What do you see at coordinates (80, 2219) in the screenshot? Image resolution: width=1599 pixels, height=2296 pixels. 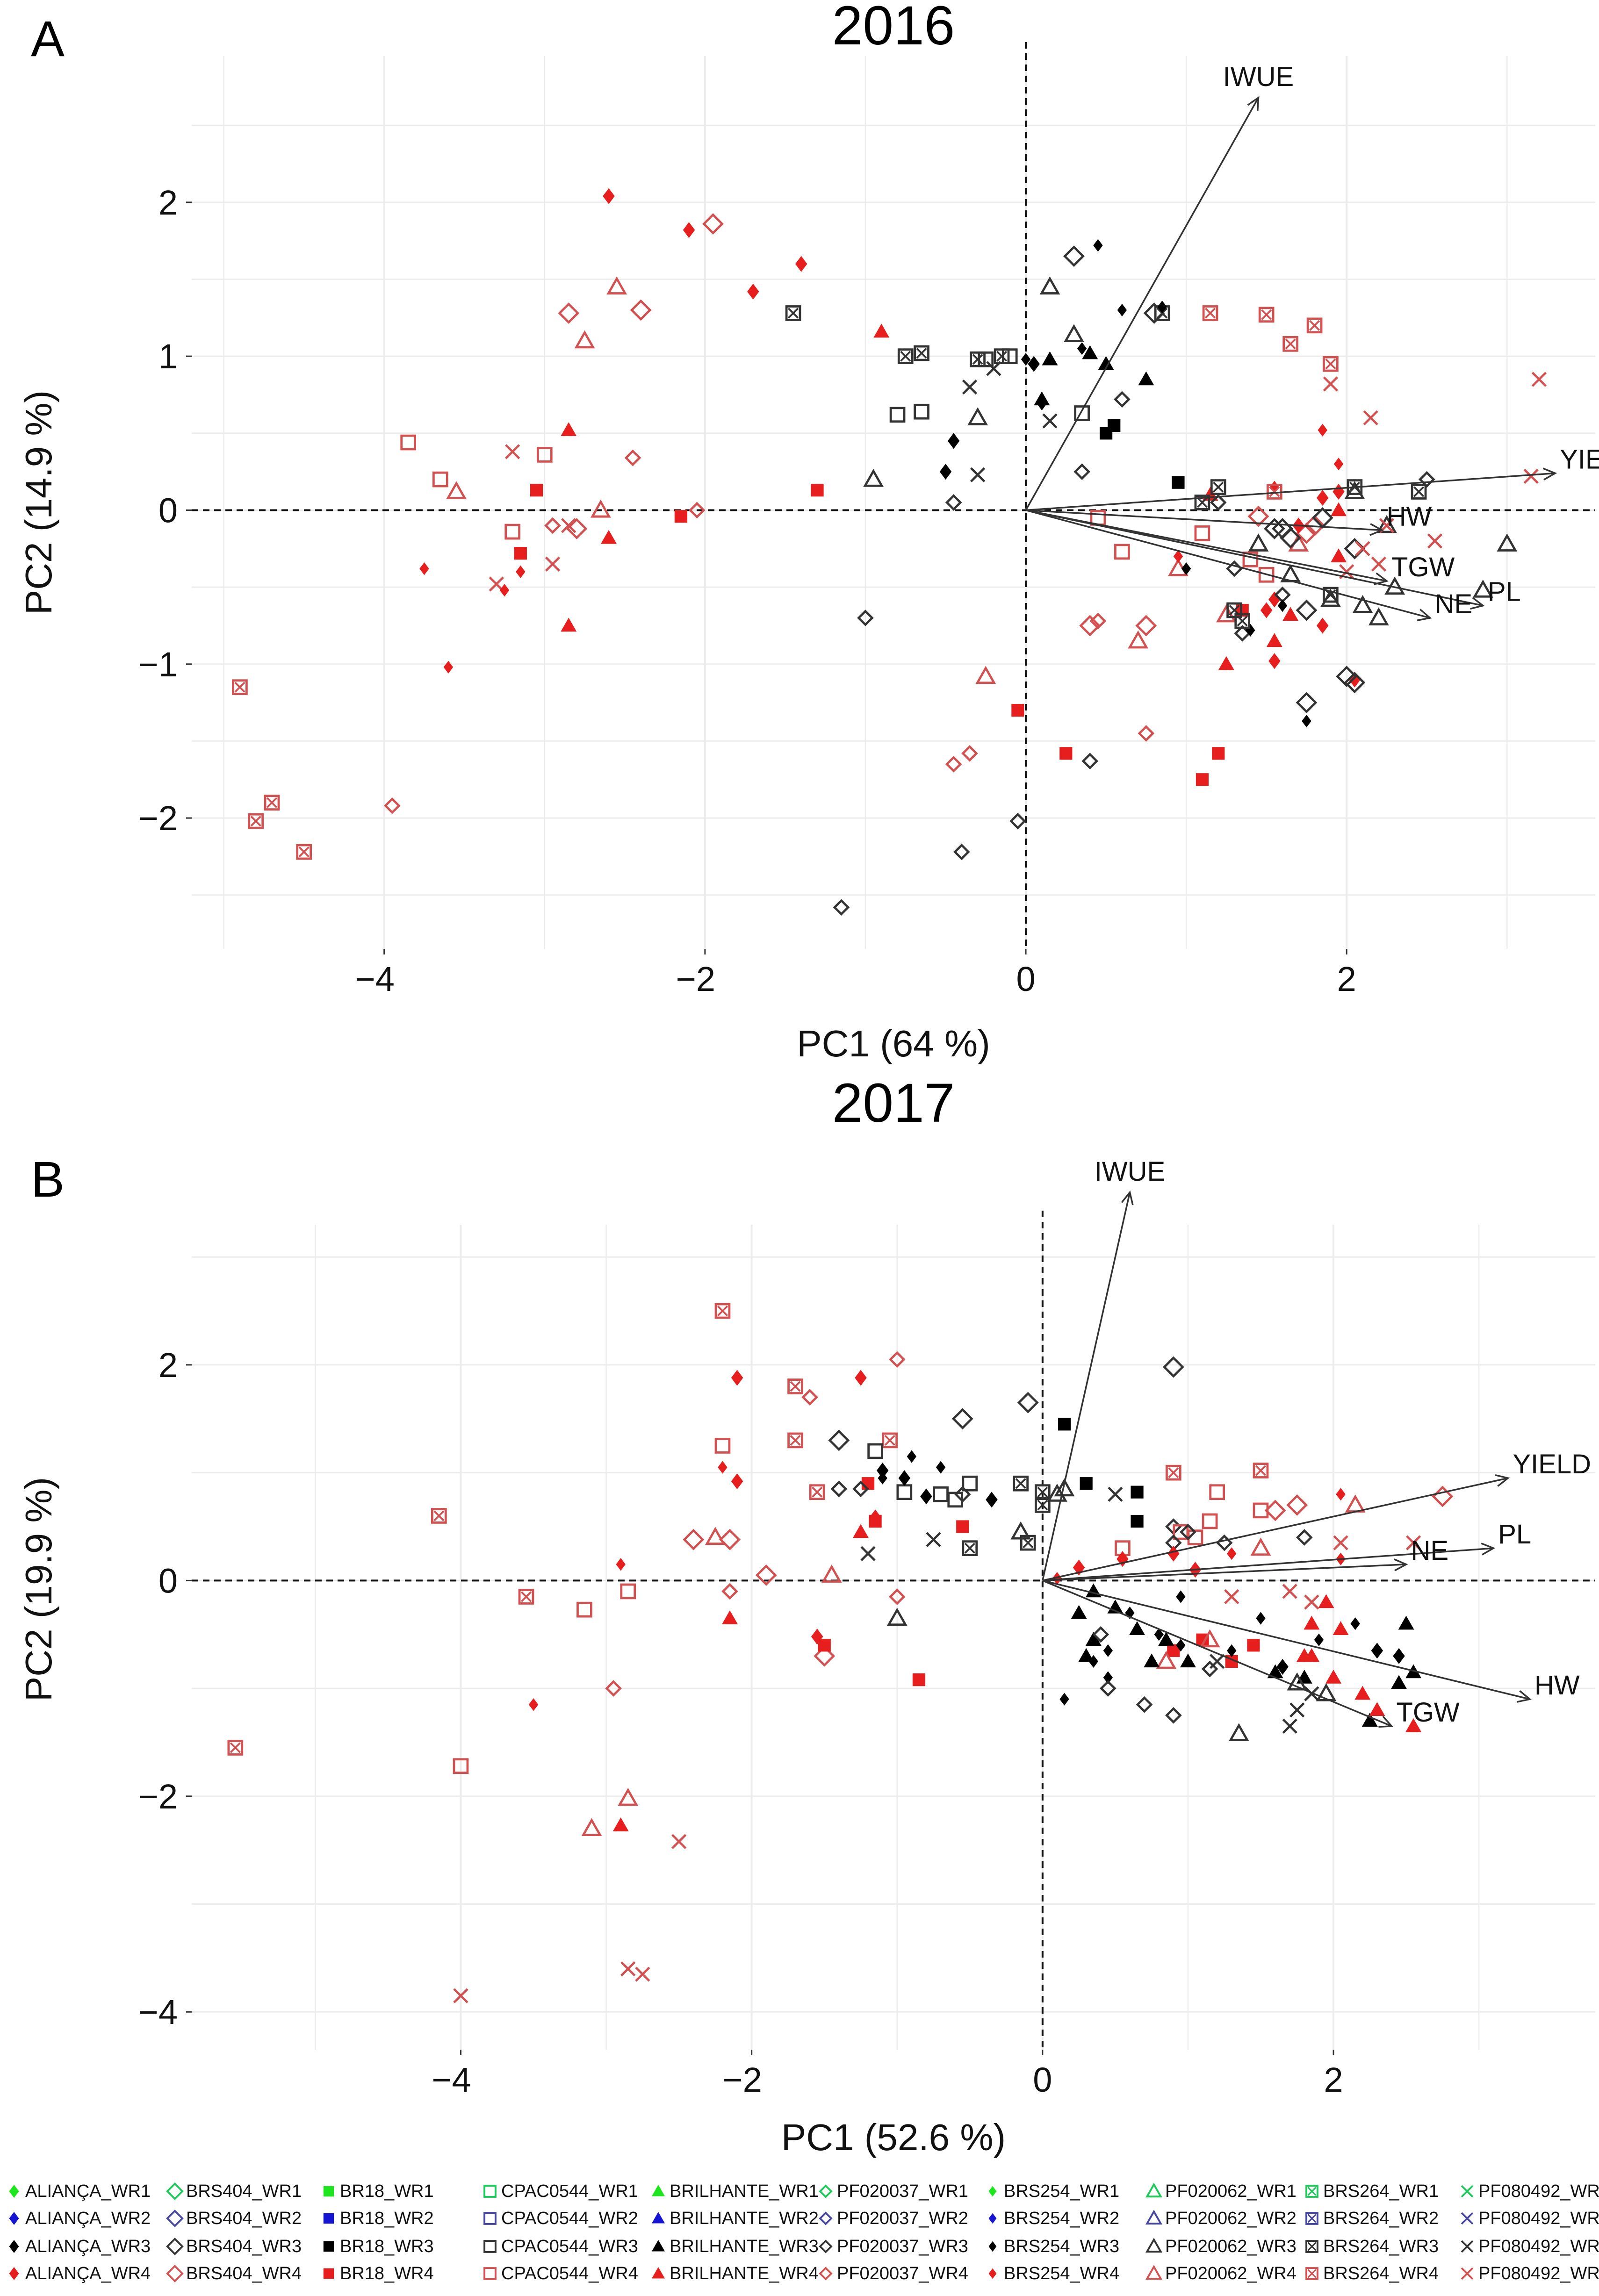 I see `legend-item: ALIANÇA_WR2` at bounding box center [80, 2219].